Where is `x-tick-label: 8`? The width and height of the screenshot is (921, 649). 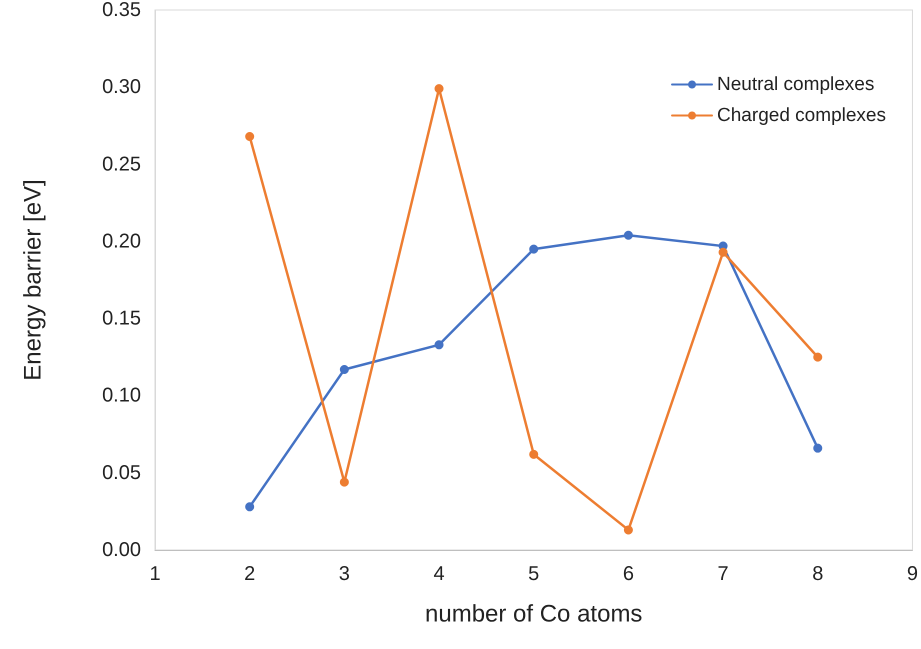 x-tick-label: 8 is located at coordinates (818, 574).